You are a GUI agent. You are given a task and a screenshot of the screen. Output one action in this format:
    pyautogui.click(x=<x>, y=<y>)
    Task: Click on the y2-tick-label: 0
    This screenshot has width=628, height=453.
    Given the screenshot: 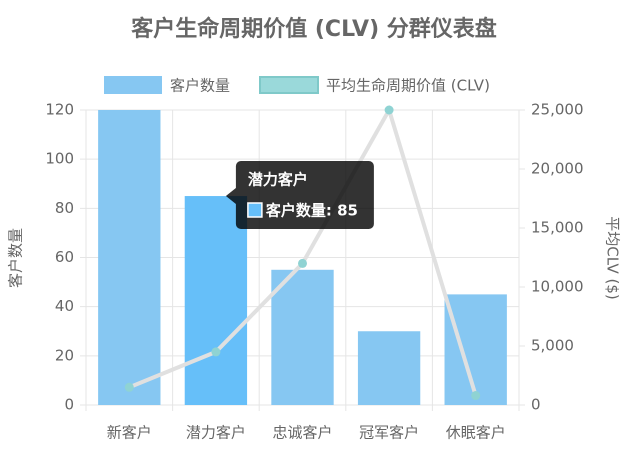 What is the action you would take?
    pyautogui.click(x=536, y=405)
    